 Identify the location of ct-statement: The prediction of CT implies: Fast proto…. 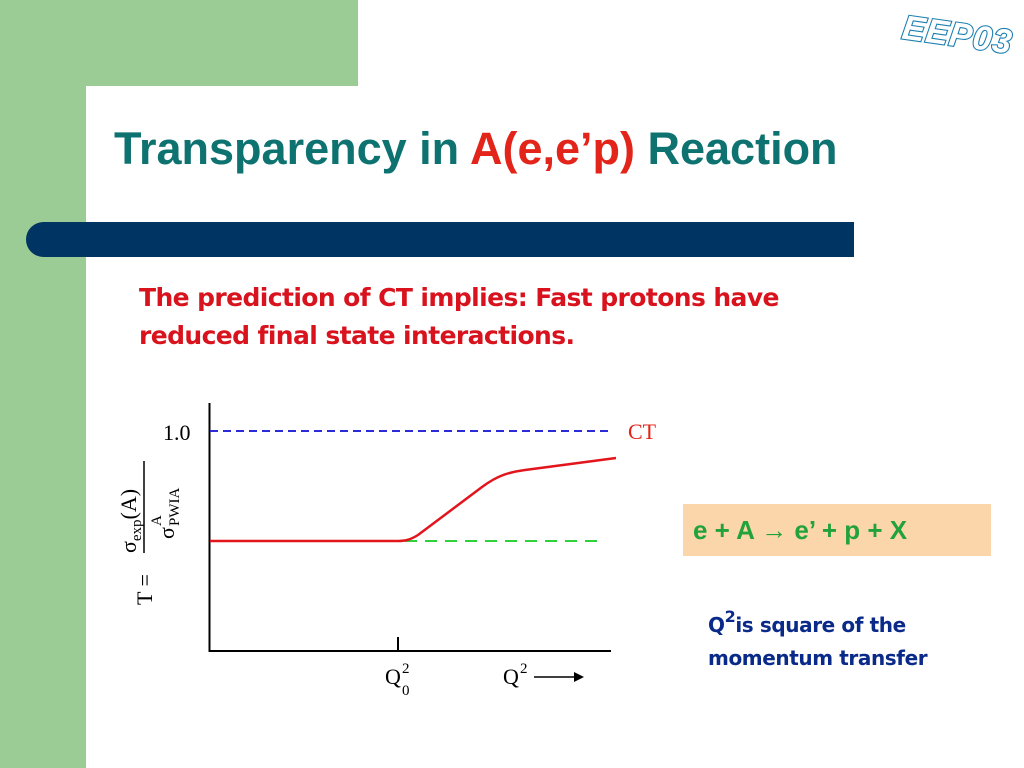
(539, 317).